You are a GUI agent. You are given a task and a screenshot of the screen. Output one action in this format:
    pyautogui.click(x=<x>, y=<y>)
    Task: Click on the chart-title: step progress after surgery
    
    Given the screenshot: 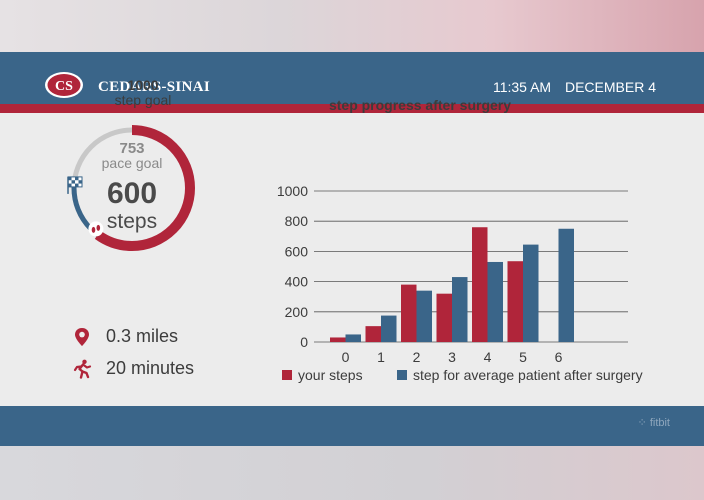 What is the action you would take?
    pyautogui.click(x=420, y=105)
    